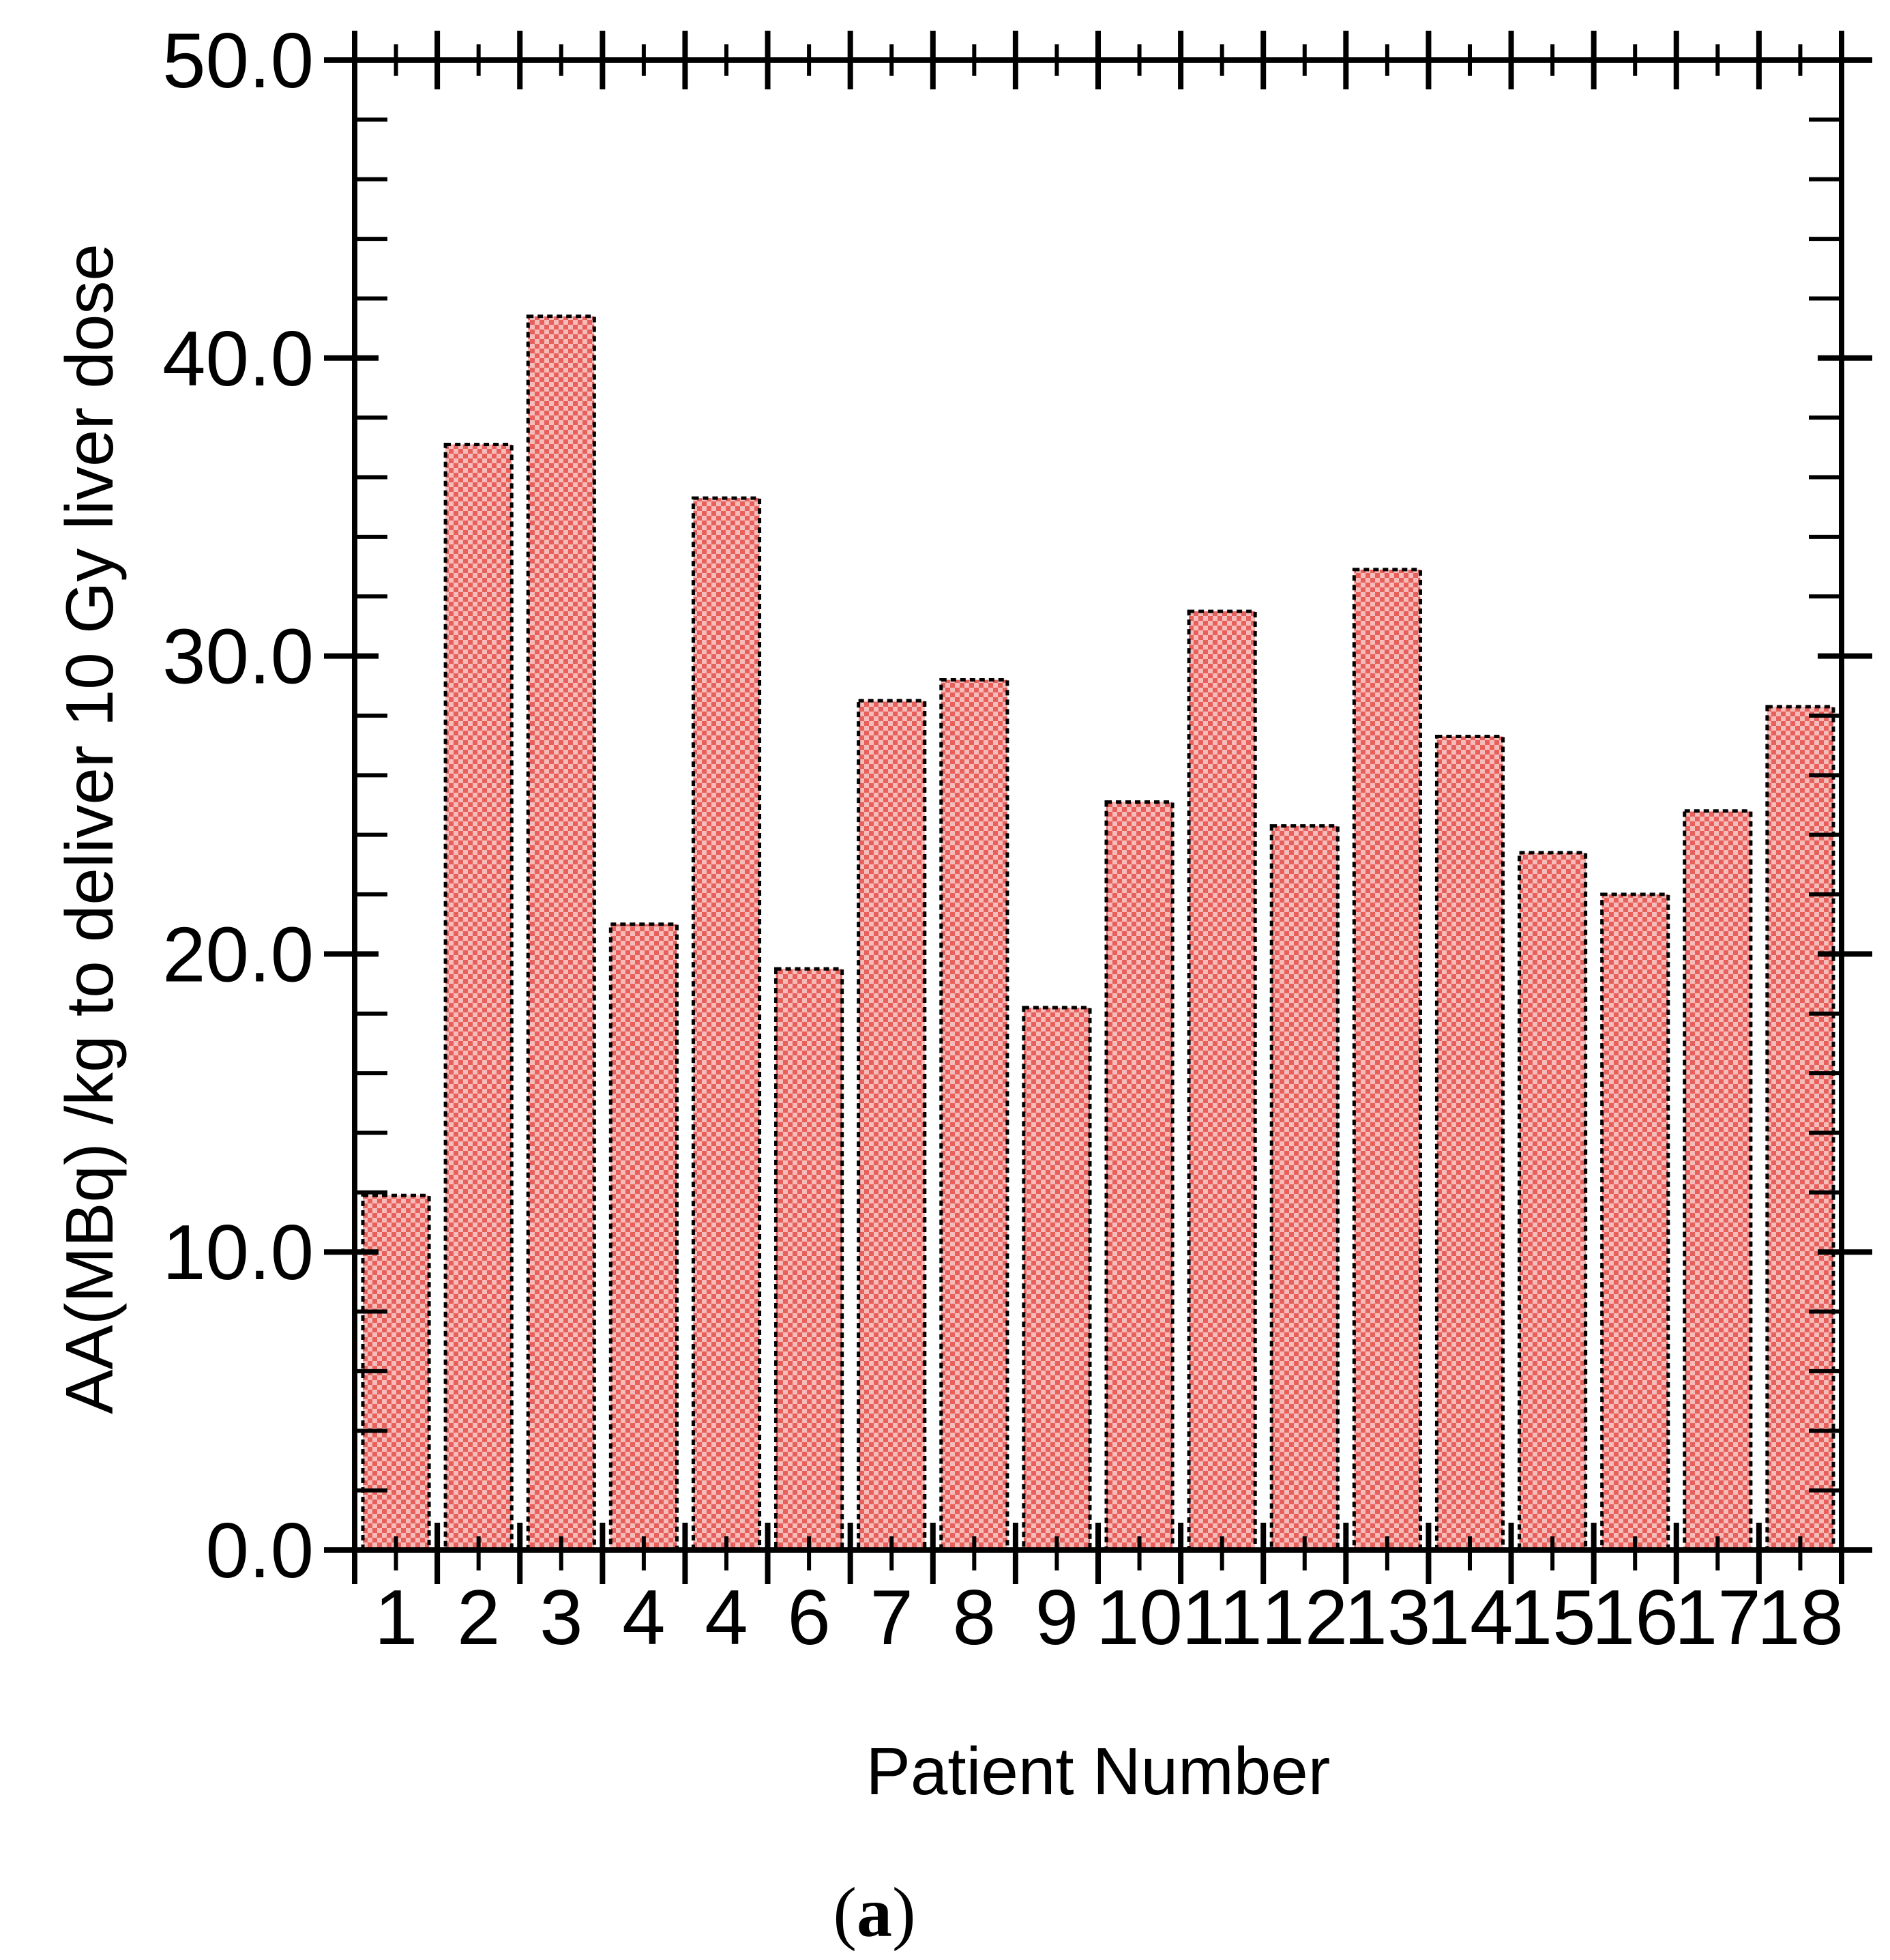  Describe the element at coordinates (89, 829) in the screenshot. I see `y-axis-title: AA(MBq) /kg to deliver 10 Gy liver dose` at that location.